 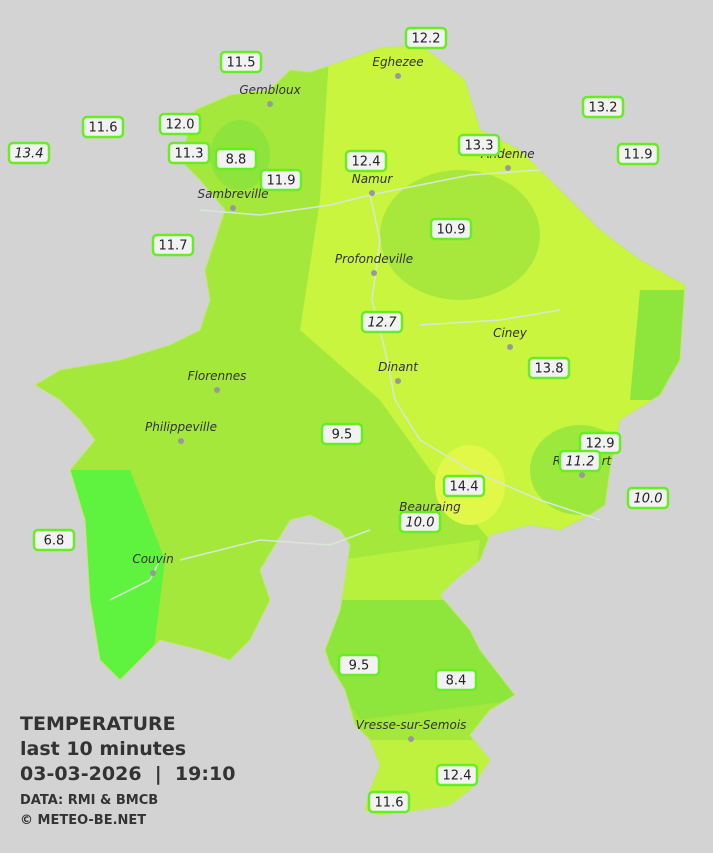 I want to click on station: 11.2, so click(x=580, y=461).